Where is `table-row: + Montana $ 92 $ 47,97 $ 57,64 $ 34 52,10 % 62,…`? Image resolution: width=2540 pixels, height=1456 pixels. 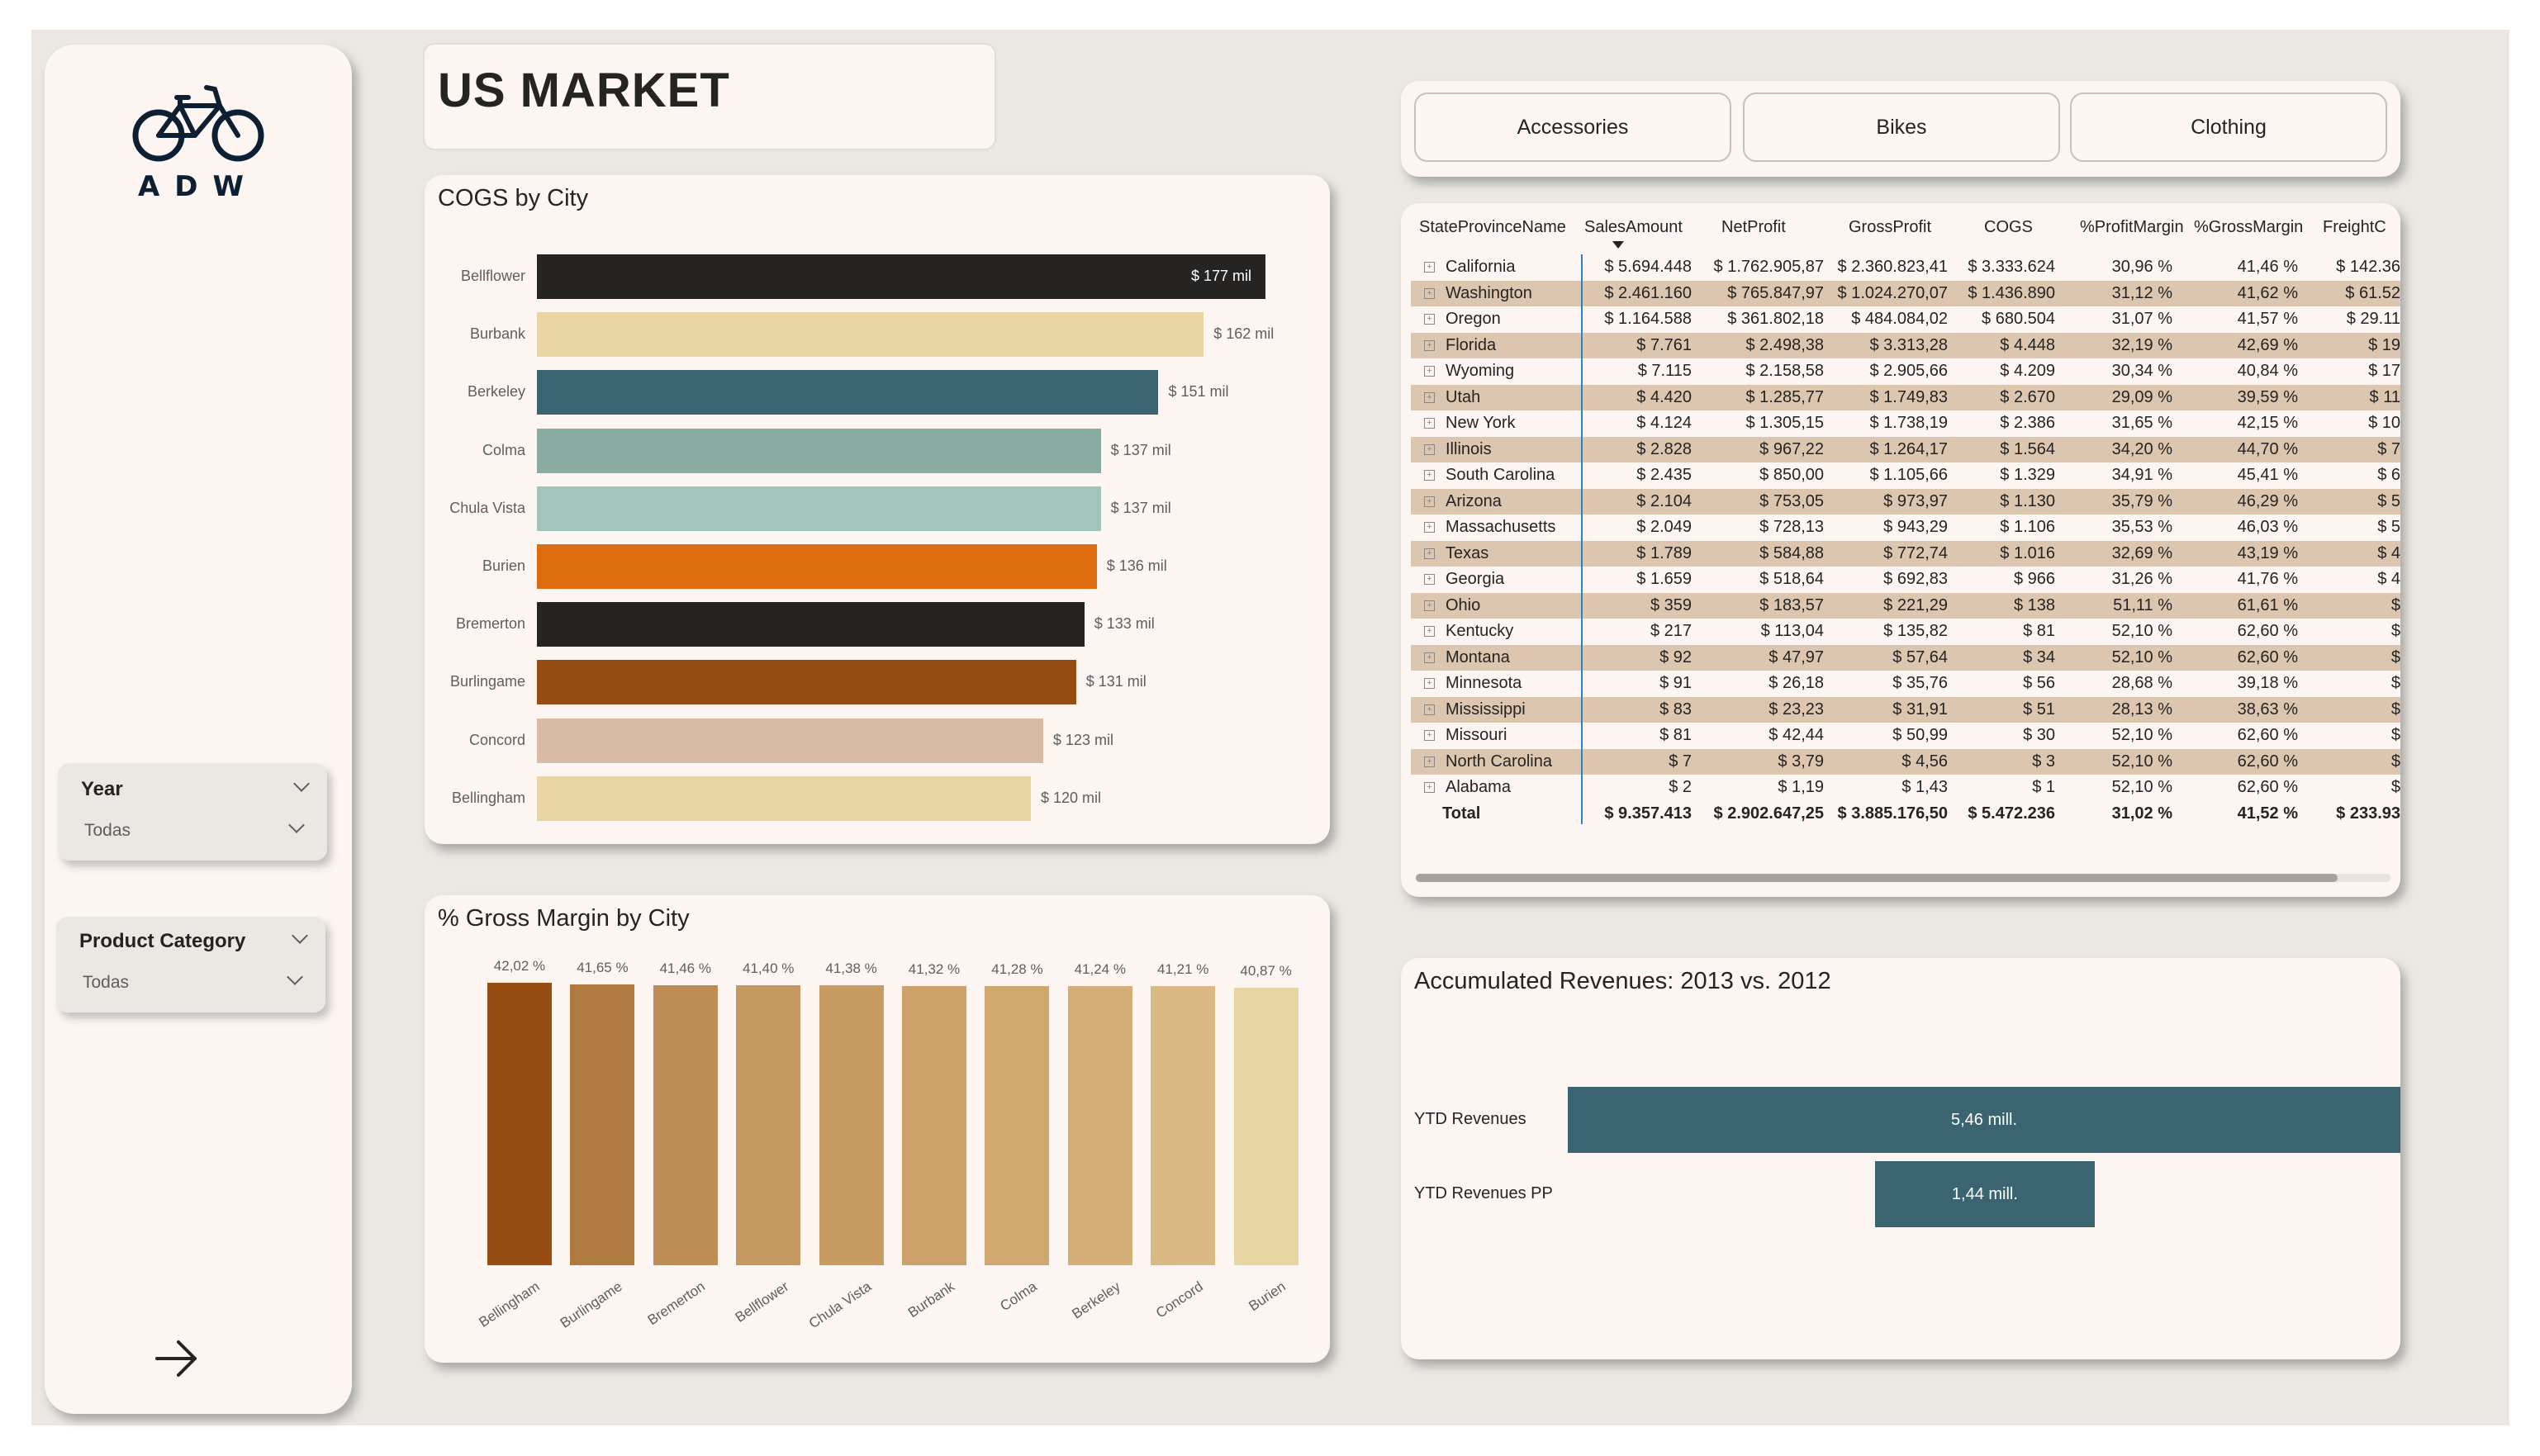
table-row: + Montana $ 92 $ 47,97 $ 57,64 $ 34 52,10 % 62,… is located at coordinates (1906, 657).